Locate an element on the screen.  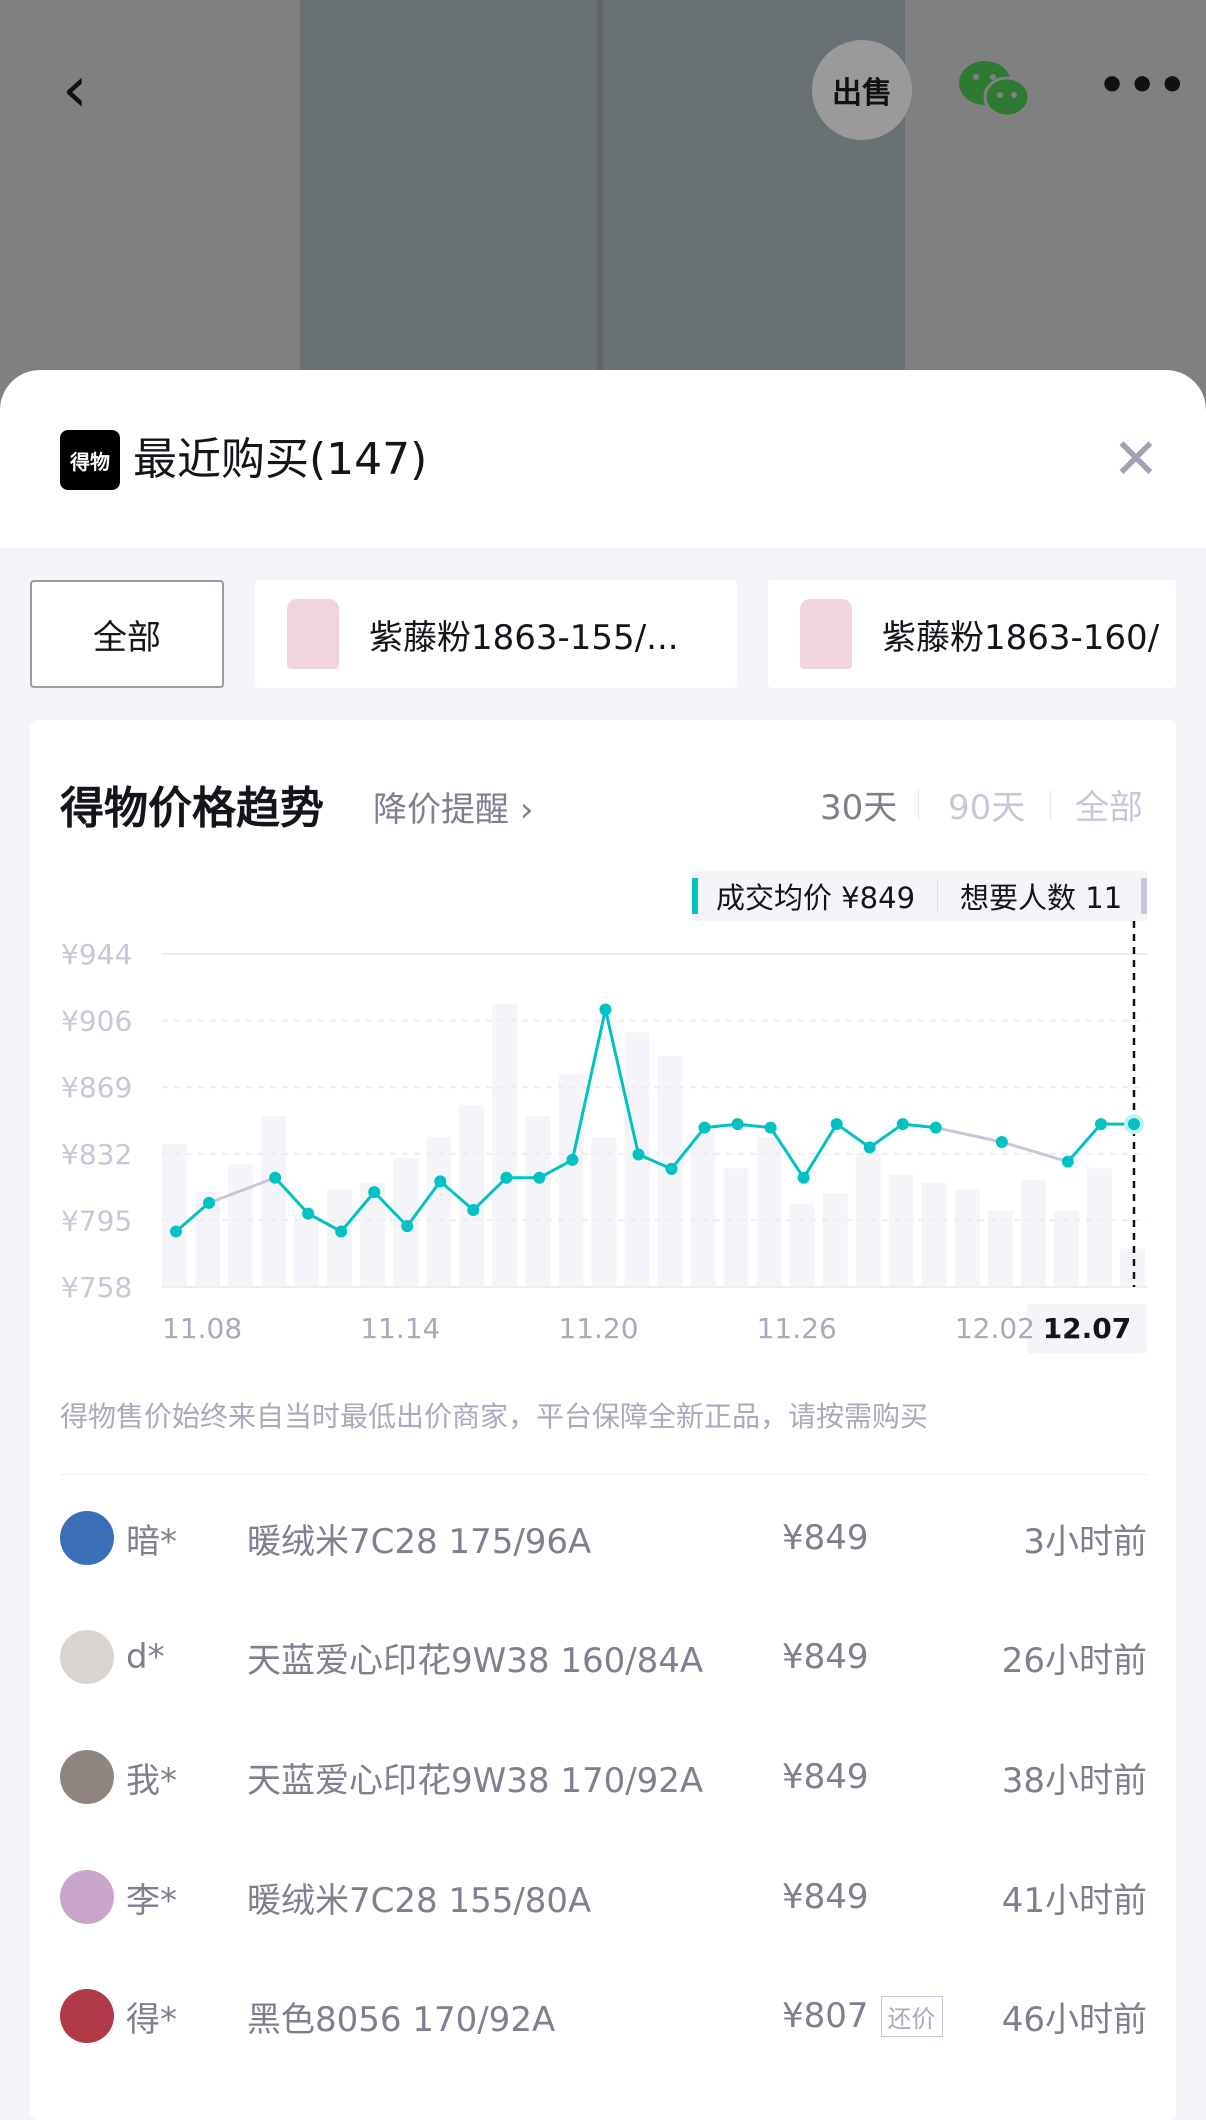
x-tick-label: 11.14 is located at coordinates (400, 1328).